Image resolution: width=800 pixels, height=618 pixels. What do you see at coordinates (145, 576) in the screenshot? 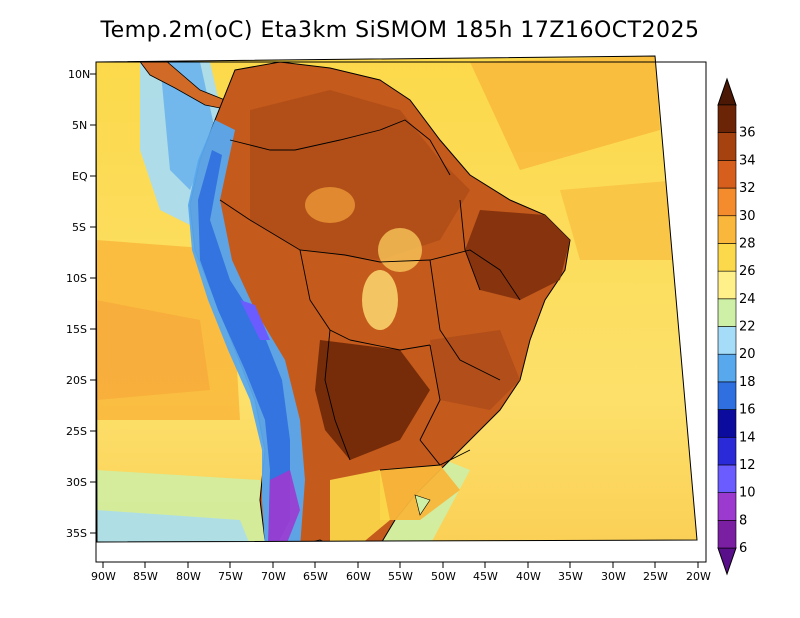
I see `lon-label: 85W` at bounding box center [145, 576].